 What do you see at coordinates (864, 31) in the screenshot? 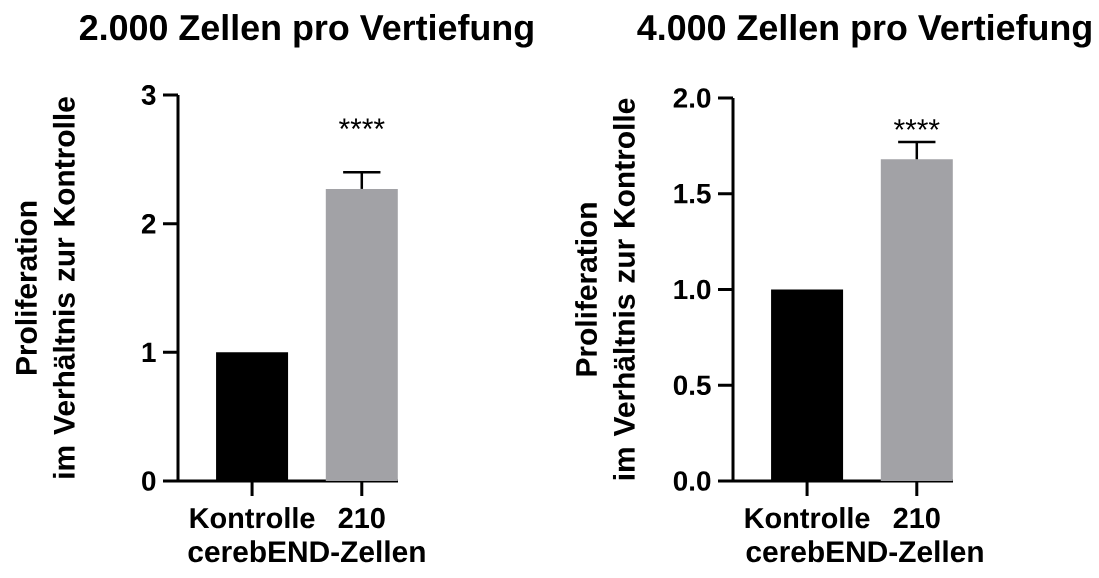
I see `chart-title: 4.000 Zellen pro Vertiefung` at bounding box center [864, 31].